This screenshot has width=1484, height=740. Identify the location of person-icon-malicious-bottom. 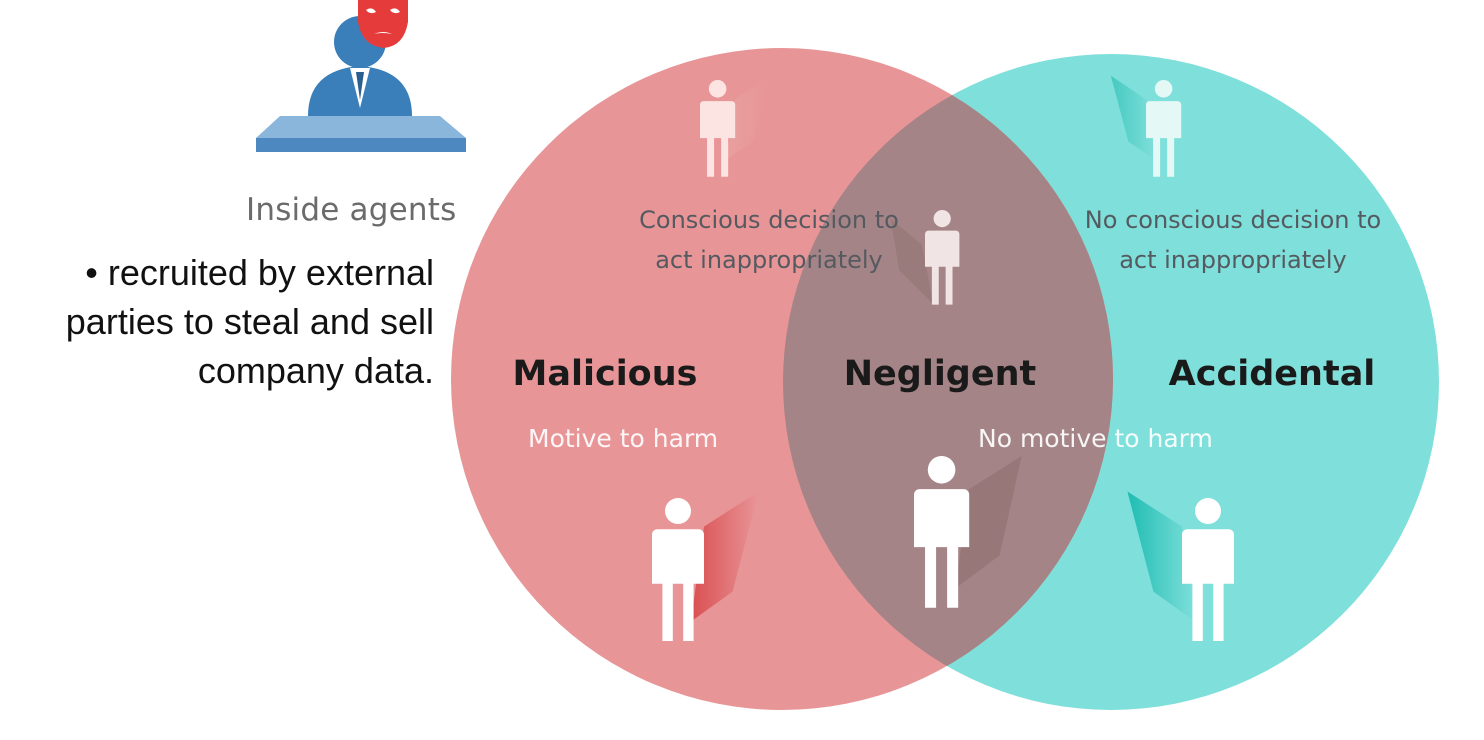
(705, 566).